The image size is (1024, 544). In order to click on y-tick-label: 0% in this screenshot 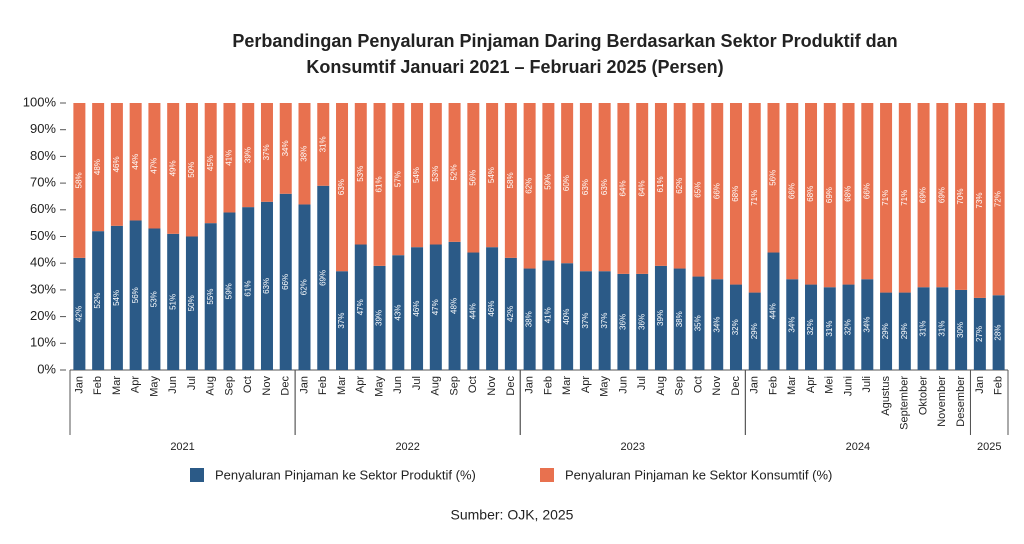, I will do `click(46, 368)`.